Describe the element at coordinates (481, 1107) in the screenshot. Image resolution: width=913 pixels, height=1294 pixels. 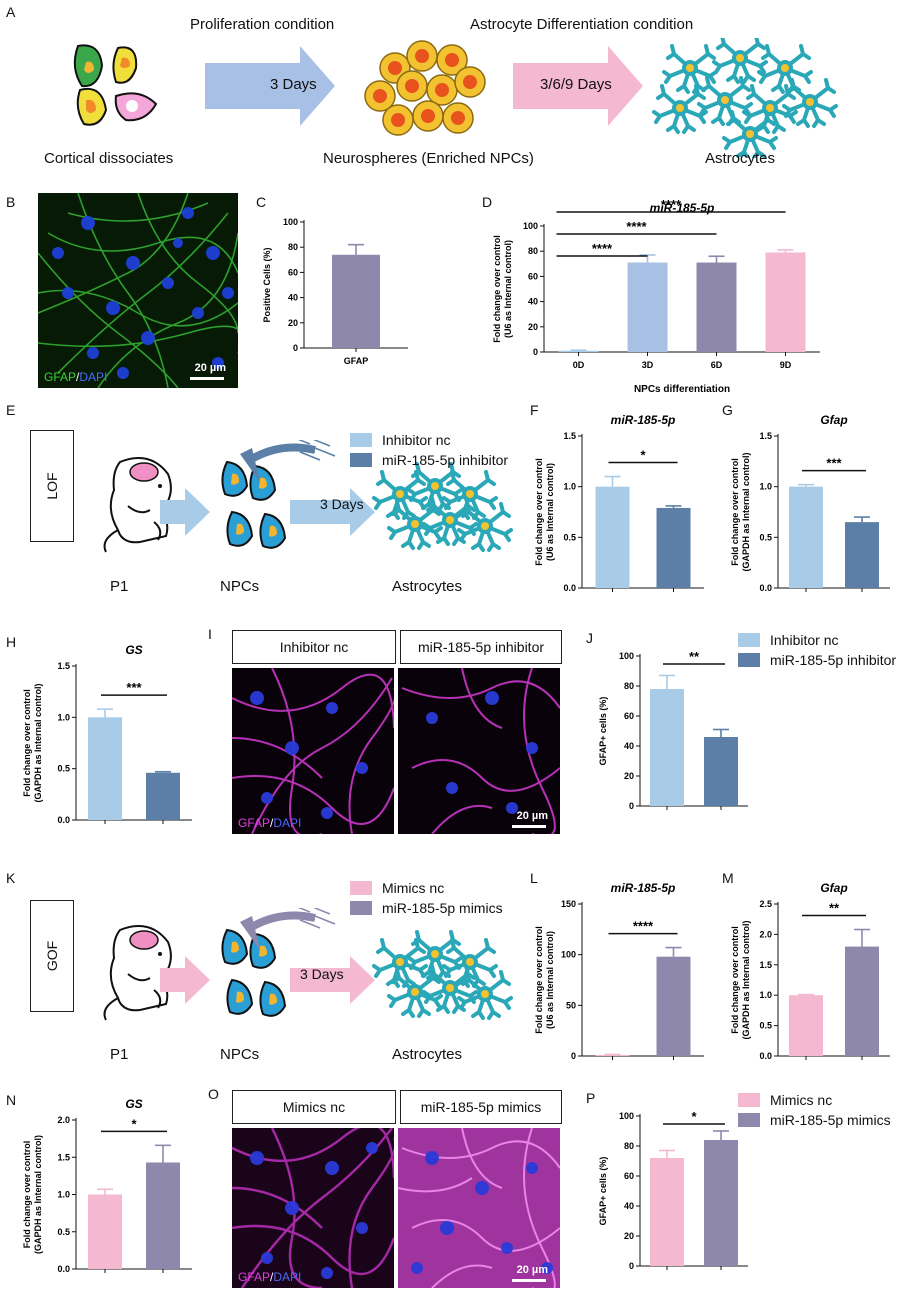
I see `o-header-right-label: miR-185-5p mimics` at that location.